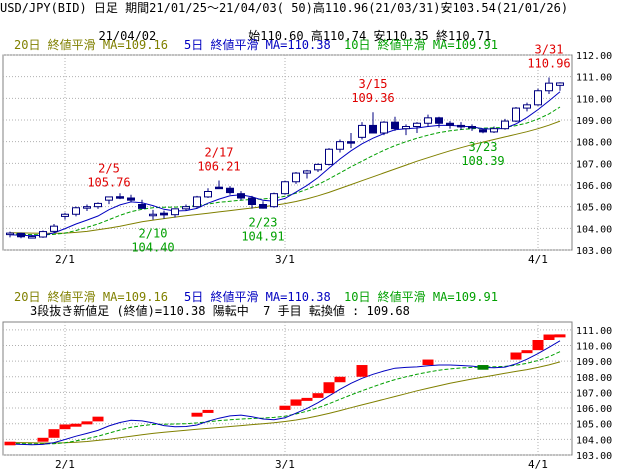  Describe the element at coordinates (65, 464) in the screenshot. I see `lower-x-tick-label: 2/1` at that location.